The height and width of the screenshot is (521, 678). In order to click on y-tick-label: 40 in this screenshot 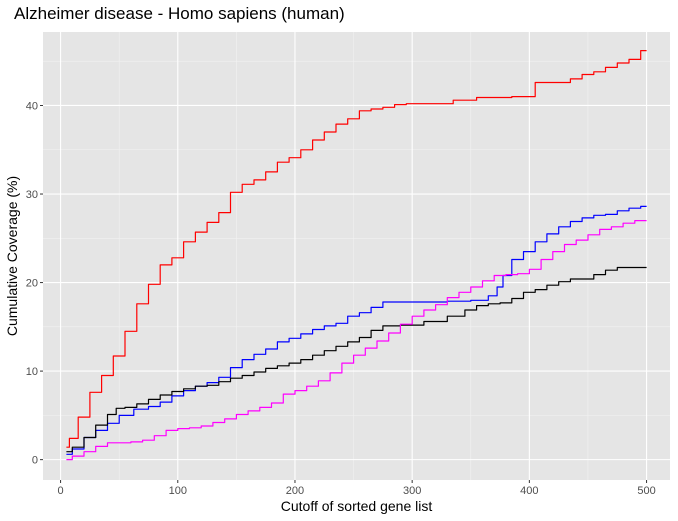, I will do `click(32, 106)`.